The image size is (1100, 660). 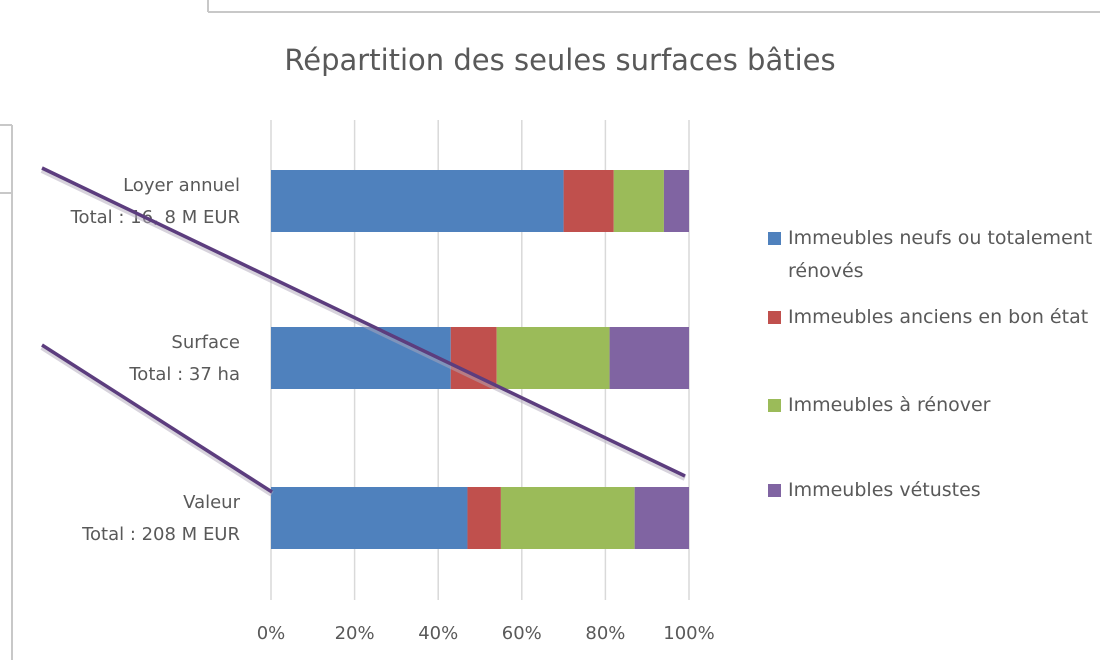 I want to click on category-label: Surface, so click(x=205, y=342).